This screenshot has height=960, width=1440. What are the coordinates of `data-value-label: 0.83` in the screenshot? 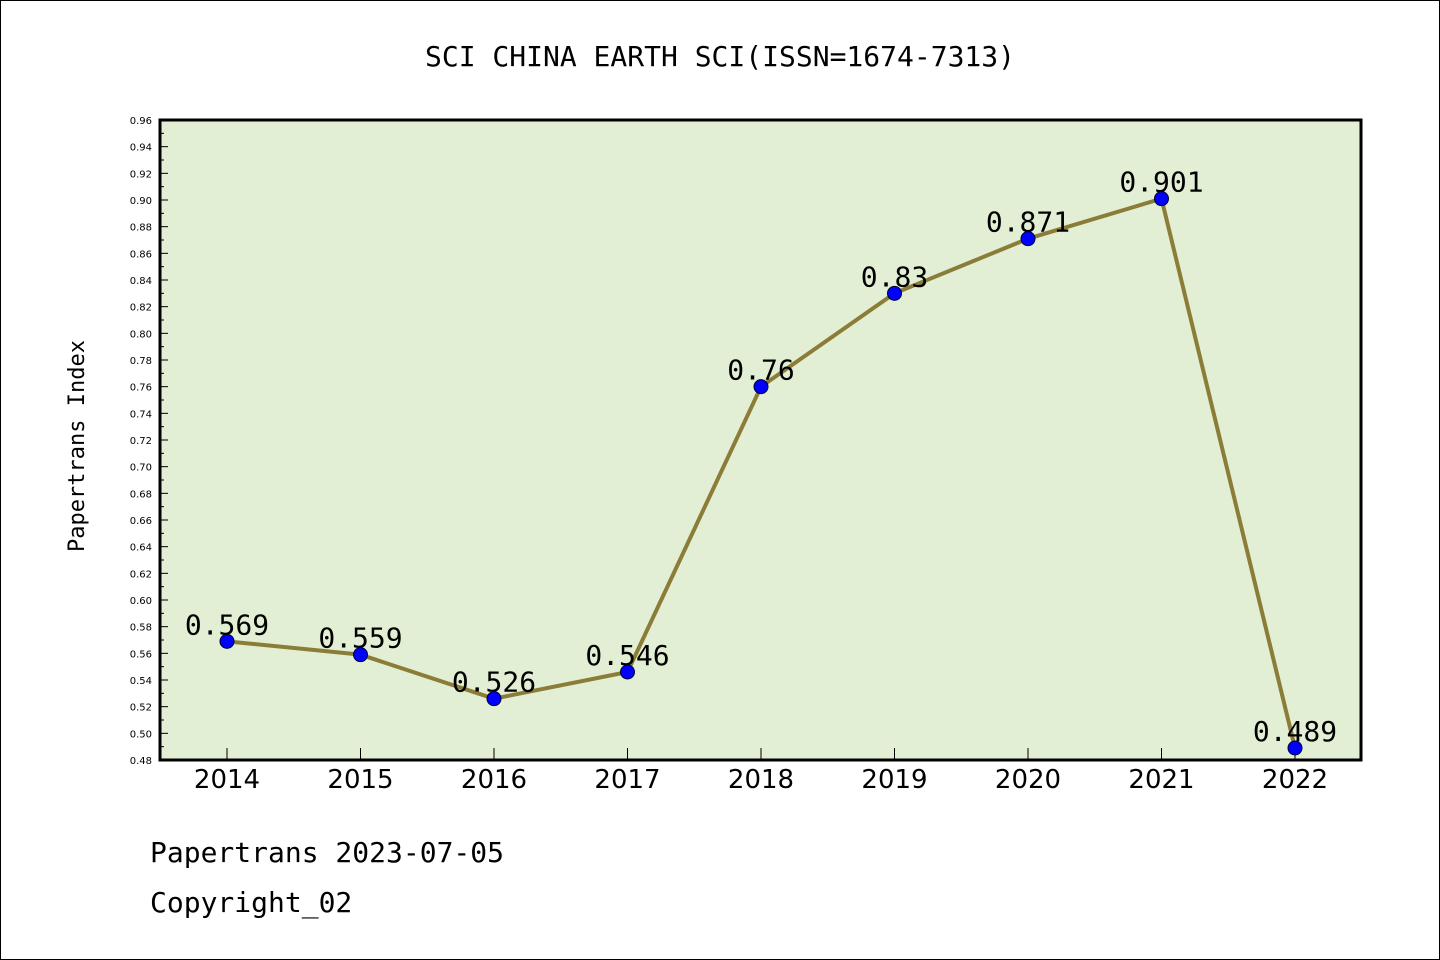 It's located at (894, 276).